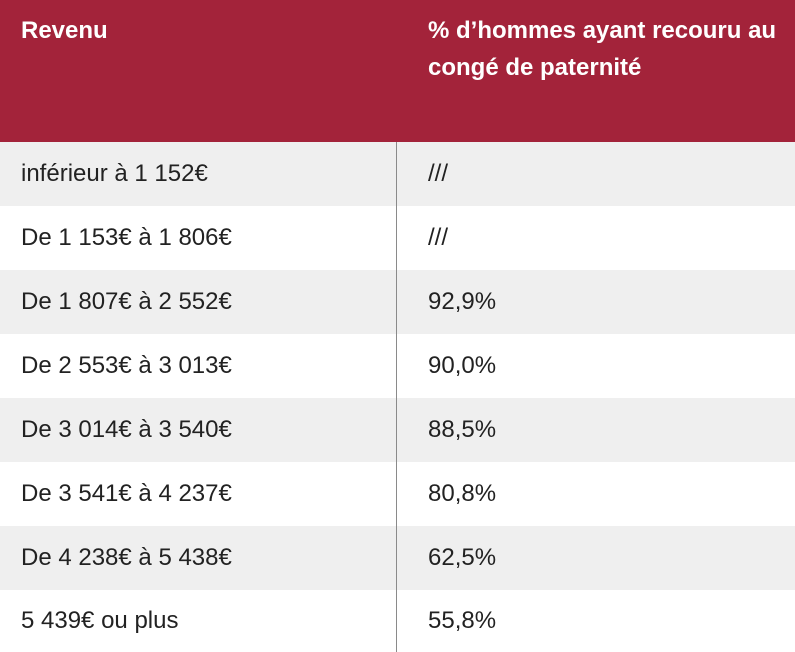 Image resolution: width=795 pixels, height=652 pixels. Describe the element at coordinates (397, 558) in the screenshot. I see `table-row: De 4 238€ à 5 438€ 62,5%` at that location.